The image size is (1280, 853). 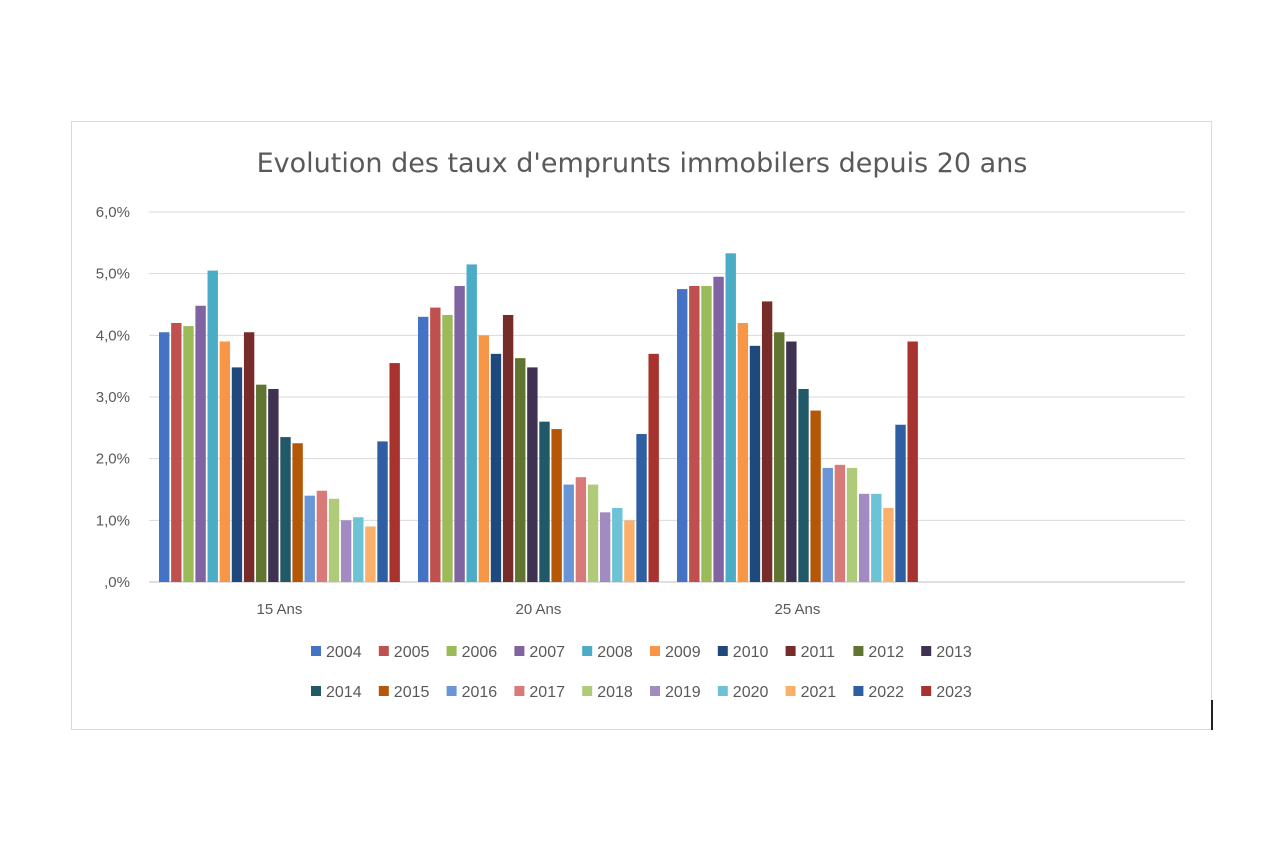 What do you see at coordinates (683, 652) in the screenshot?
I see `legend-label: 2009` at bounding box center [683, 652].